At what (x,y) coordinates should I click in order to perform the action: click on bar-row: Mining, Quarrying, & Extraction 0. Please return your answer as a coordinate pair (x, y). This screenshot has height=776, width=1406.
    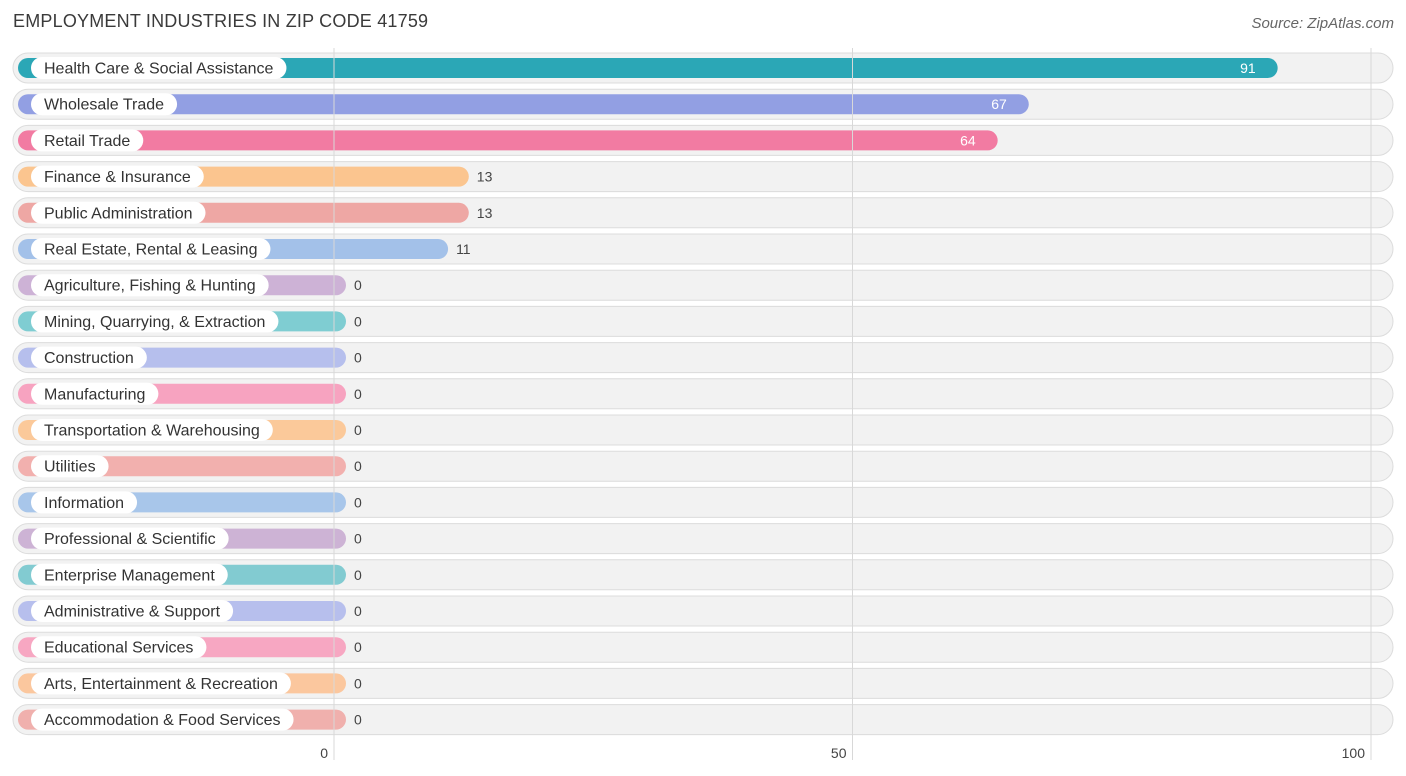
    Looking at the image, I should click on (703, 321).